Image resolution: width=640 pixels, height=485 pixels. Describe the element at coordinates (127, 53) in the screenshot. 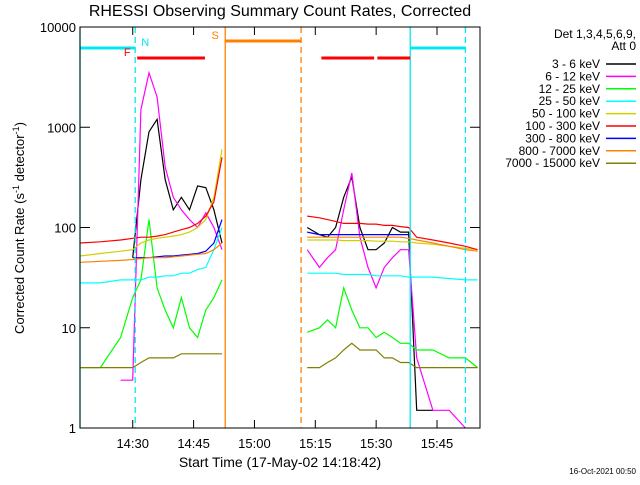

I see `flag-label: F` at that location.